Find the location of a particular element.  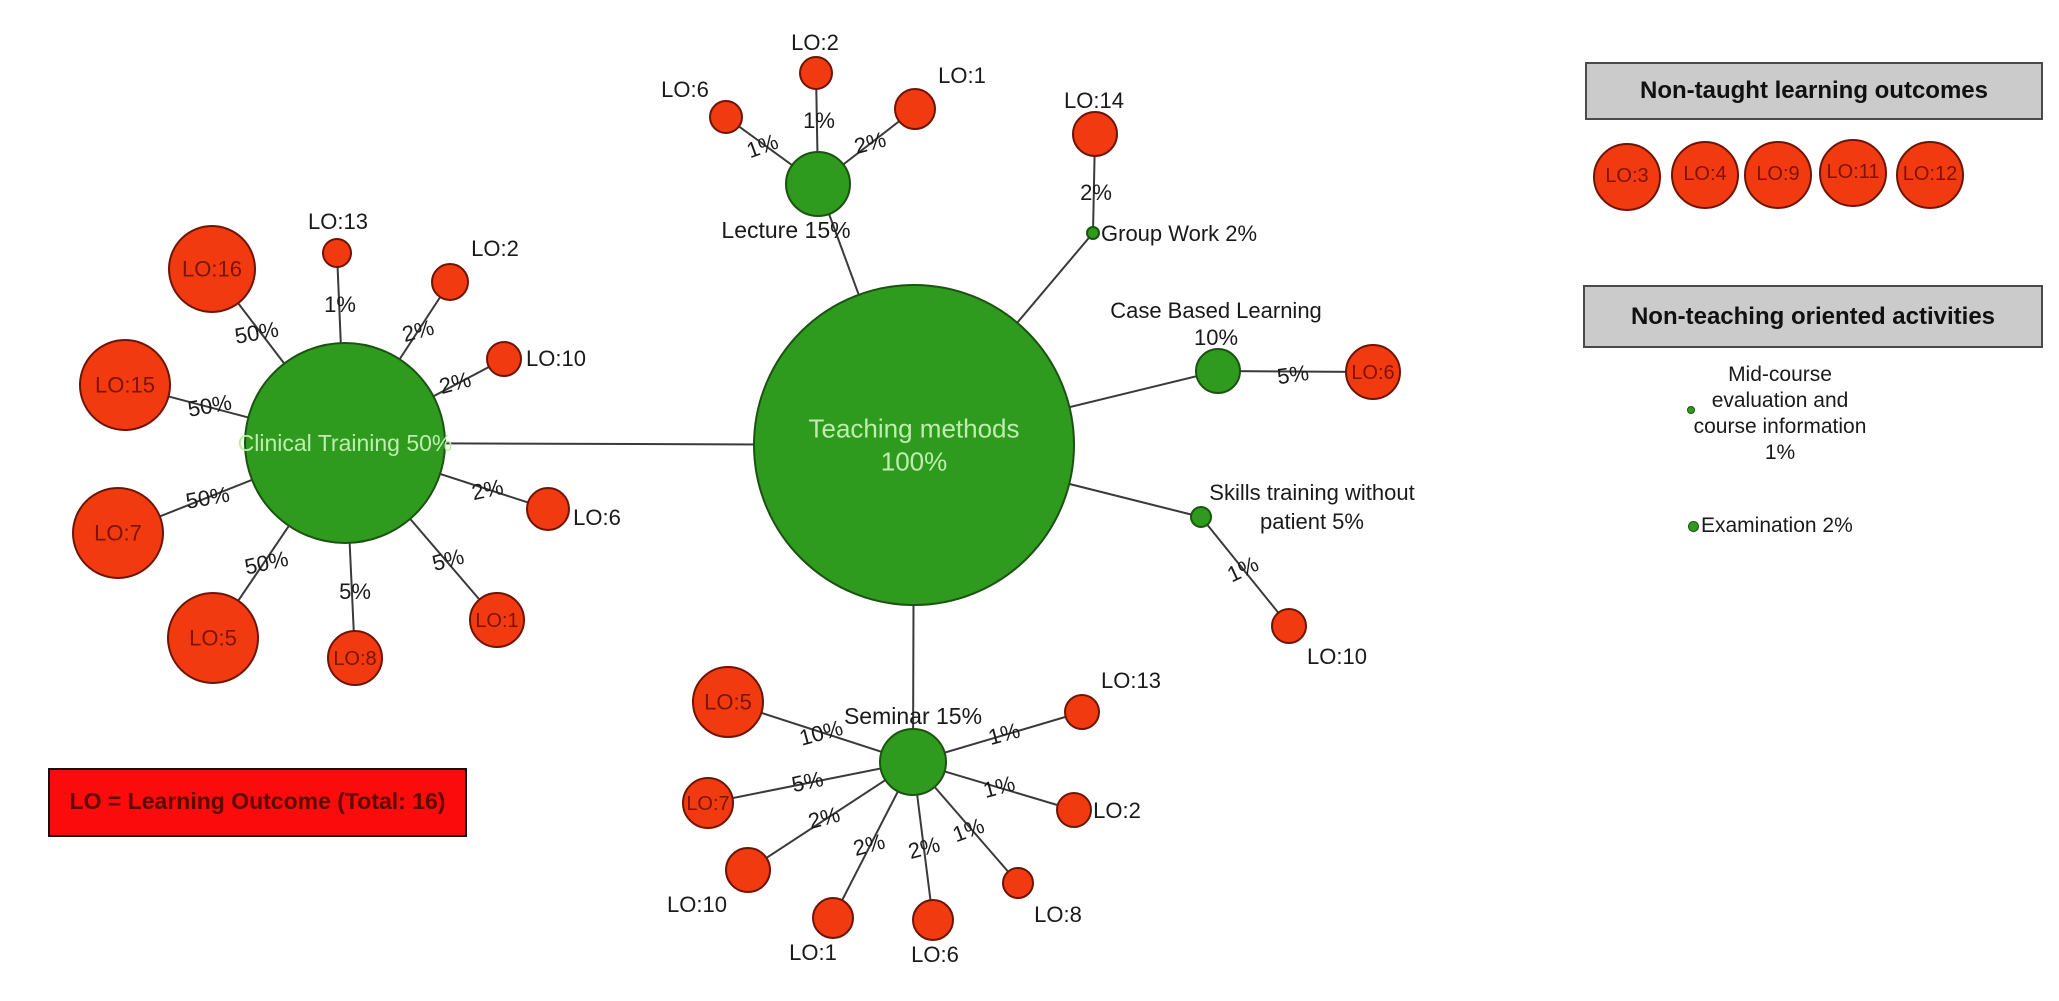

node-sem-lo7-inside-label: LO:7 is located at coordinates (707, 804).